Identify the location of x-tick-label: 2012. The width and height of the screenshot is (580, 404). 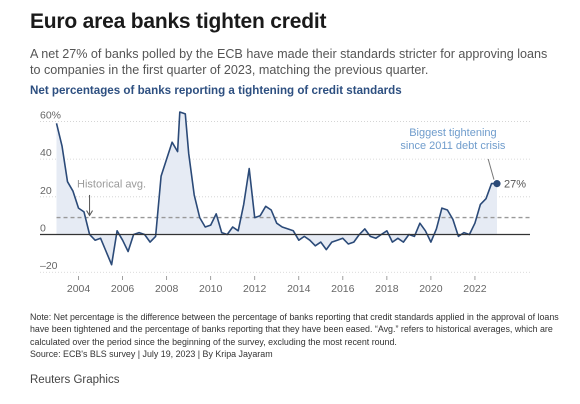
(255, 289).